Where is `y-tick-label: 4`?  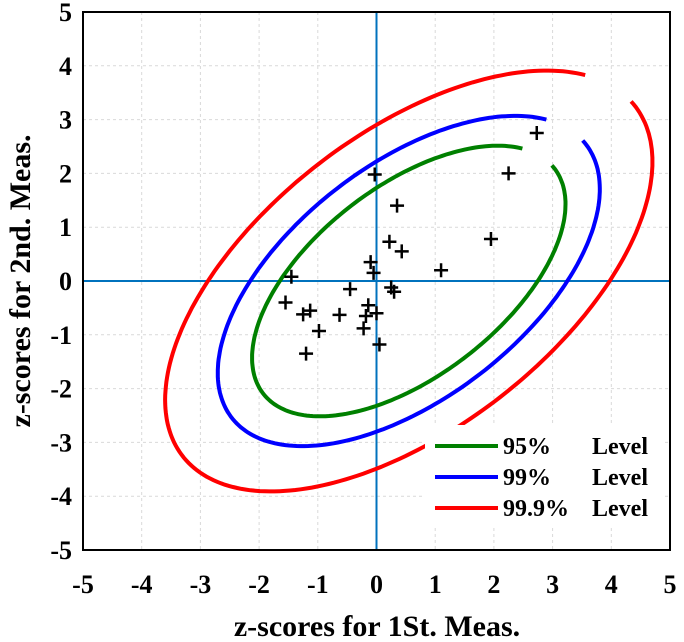 y-tick-label: 4 is located at coordinates (65, 66).